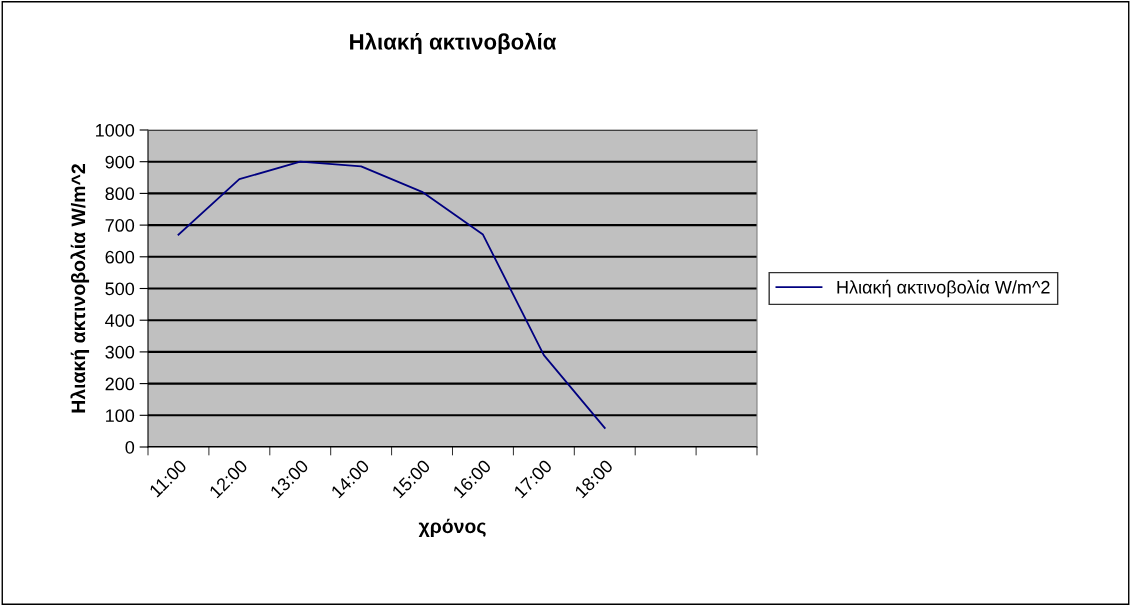 The width and height of the screenshot is (1131, 606). Describe the element at coordinates (120, 162) in the screenshot. I see `y-tick-label: 900` at that location.